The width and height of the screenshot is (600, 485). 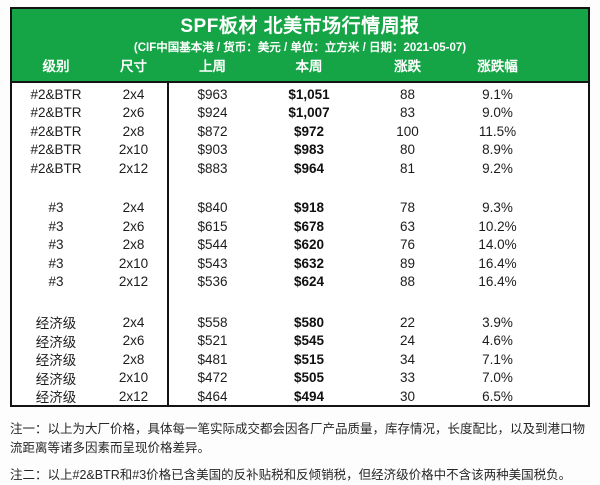 What do you see at coordinates (212, 226) in the screenshot?
I see `cell-lastweek: $615` at bounding box center [212, 226].